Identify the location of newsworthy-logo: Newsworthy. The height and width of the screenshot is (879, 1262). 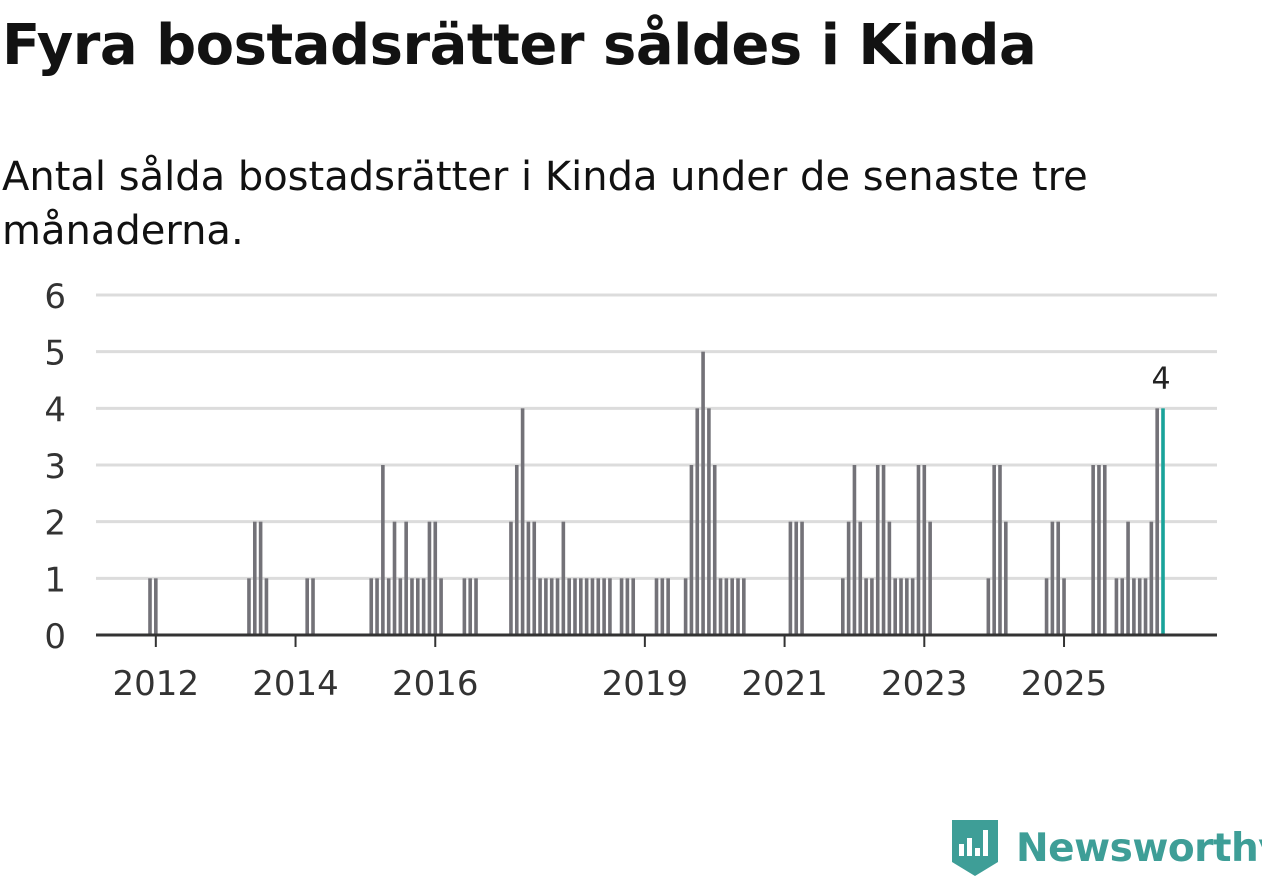
(1106, 848).